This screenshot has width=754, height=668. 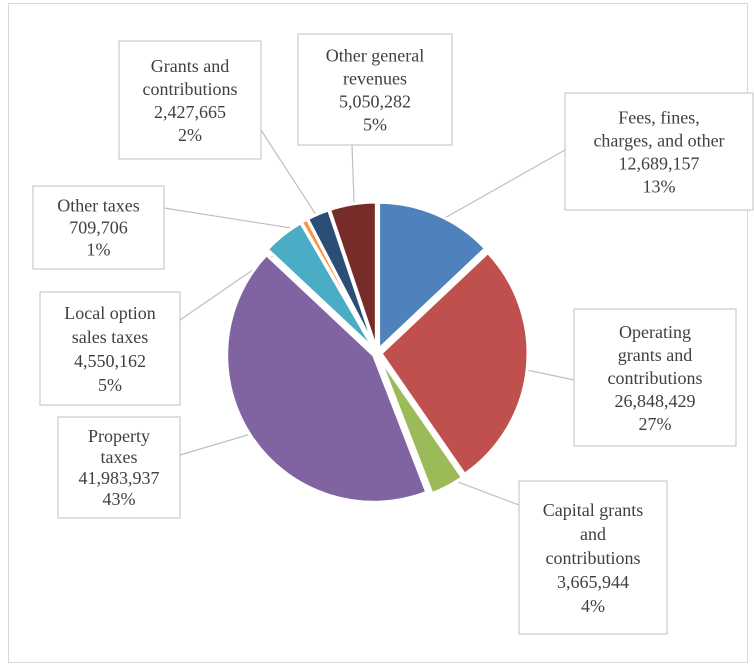 What do you see at coordinates (235, 282) in the screenshot?
I see `leader-line-local` at bounding box center [235, 282].